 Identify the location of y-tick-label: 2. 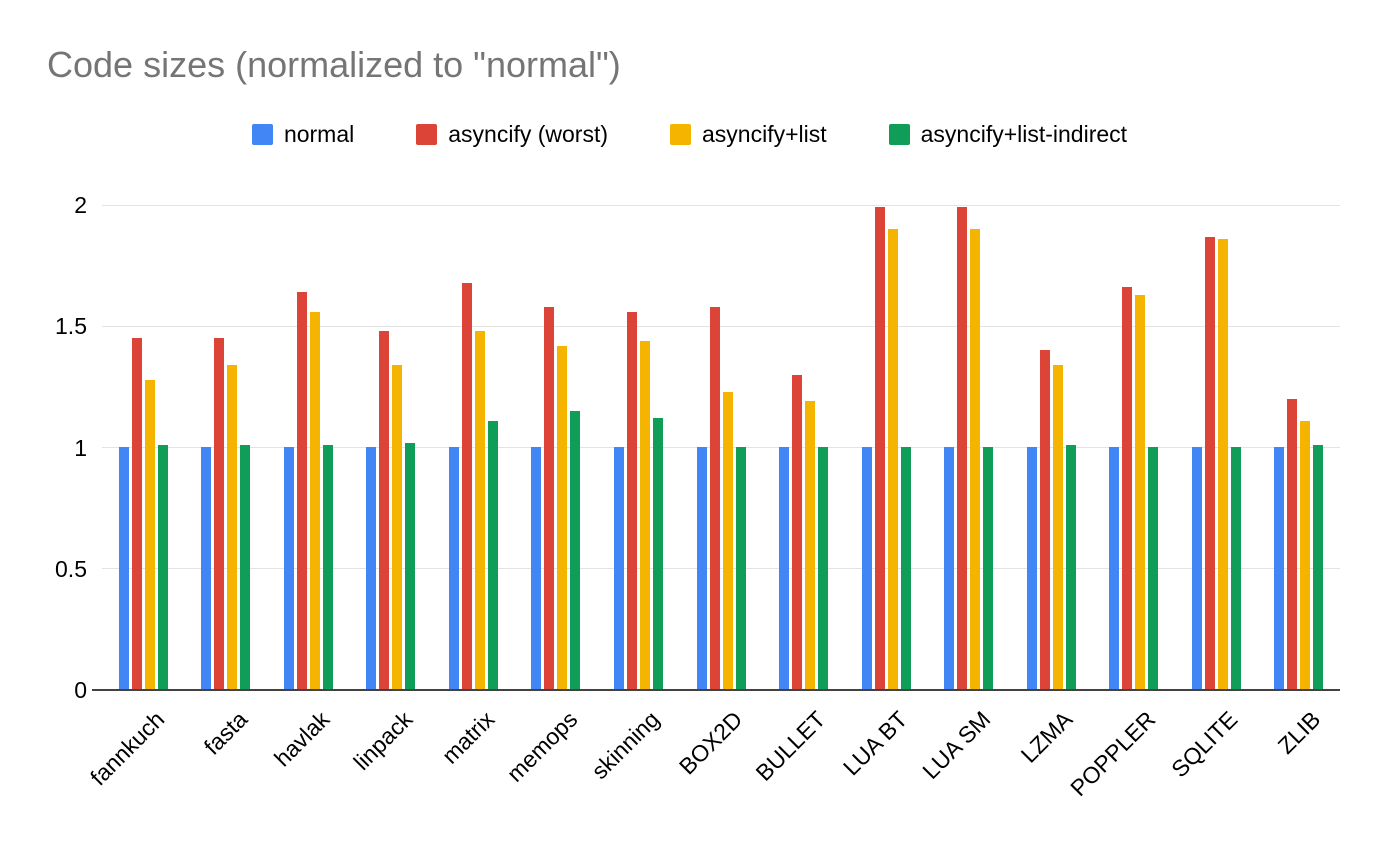
(80, 205).